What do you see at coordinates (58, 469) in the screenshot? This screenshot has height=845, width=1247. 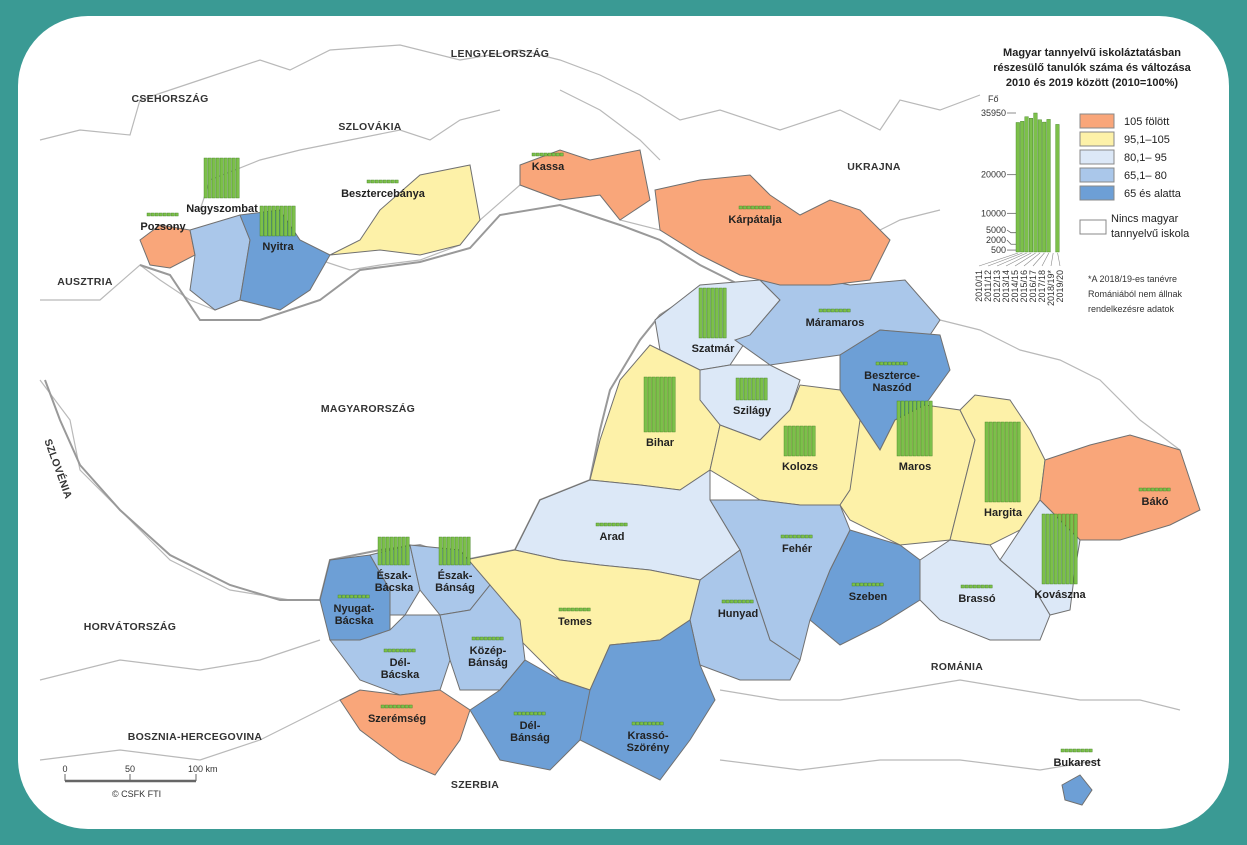 I see `country-label: SZLOVÉNIA` at bounding box center [58, 469].